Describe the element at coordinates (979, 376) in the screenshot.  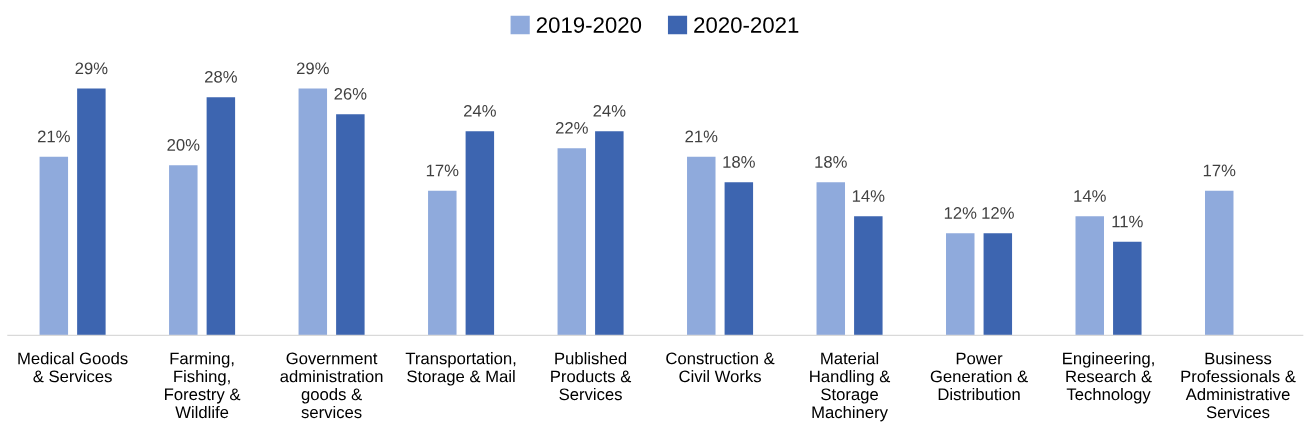
I see `x-tick-label: Power Generation & Distribution` at that location.